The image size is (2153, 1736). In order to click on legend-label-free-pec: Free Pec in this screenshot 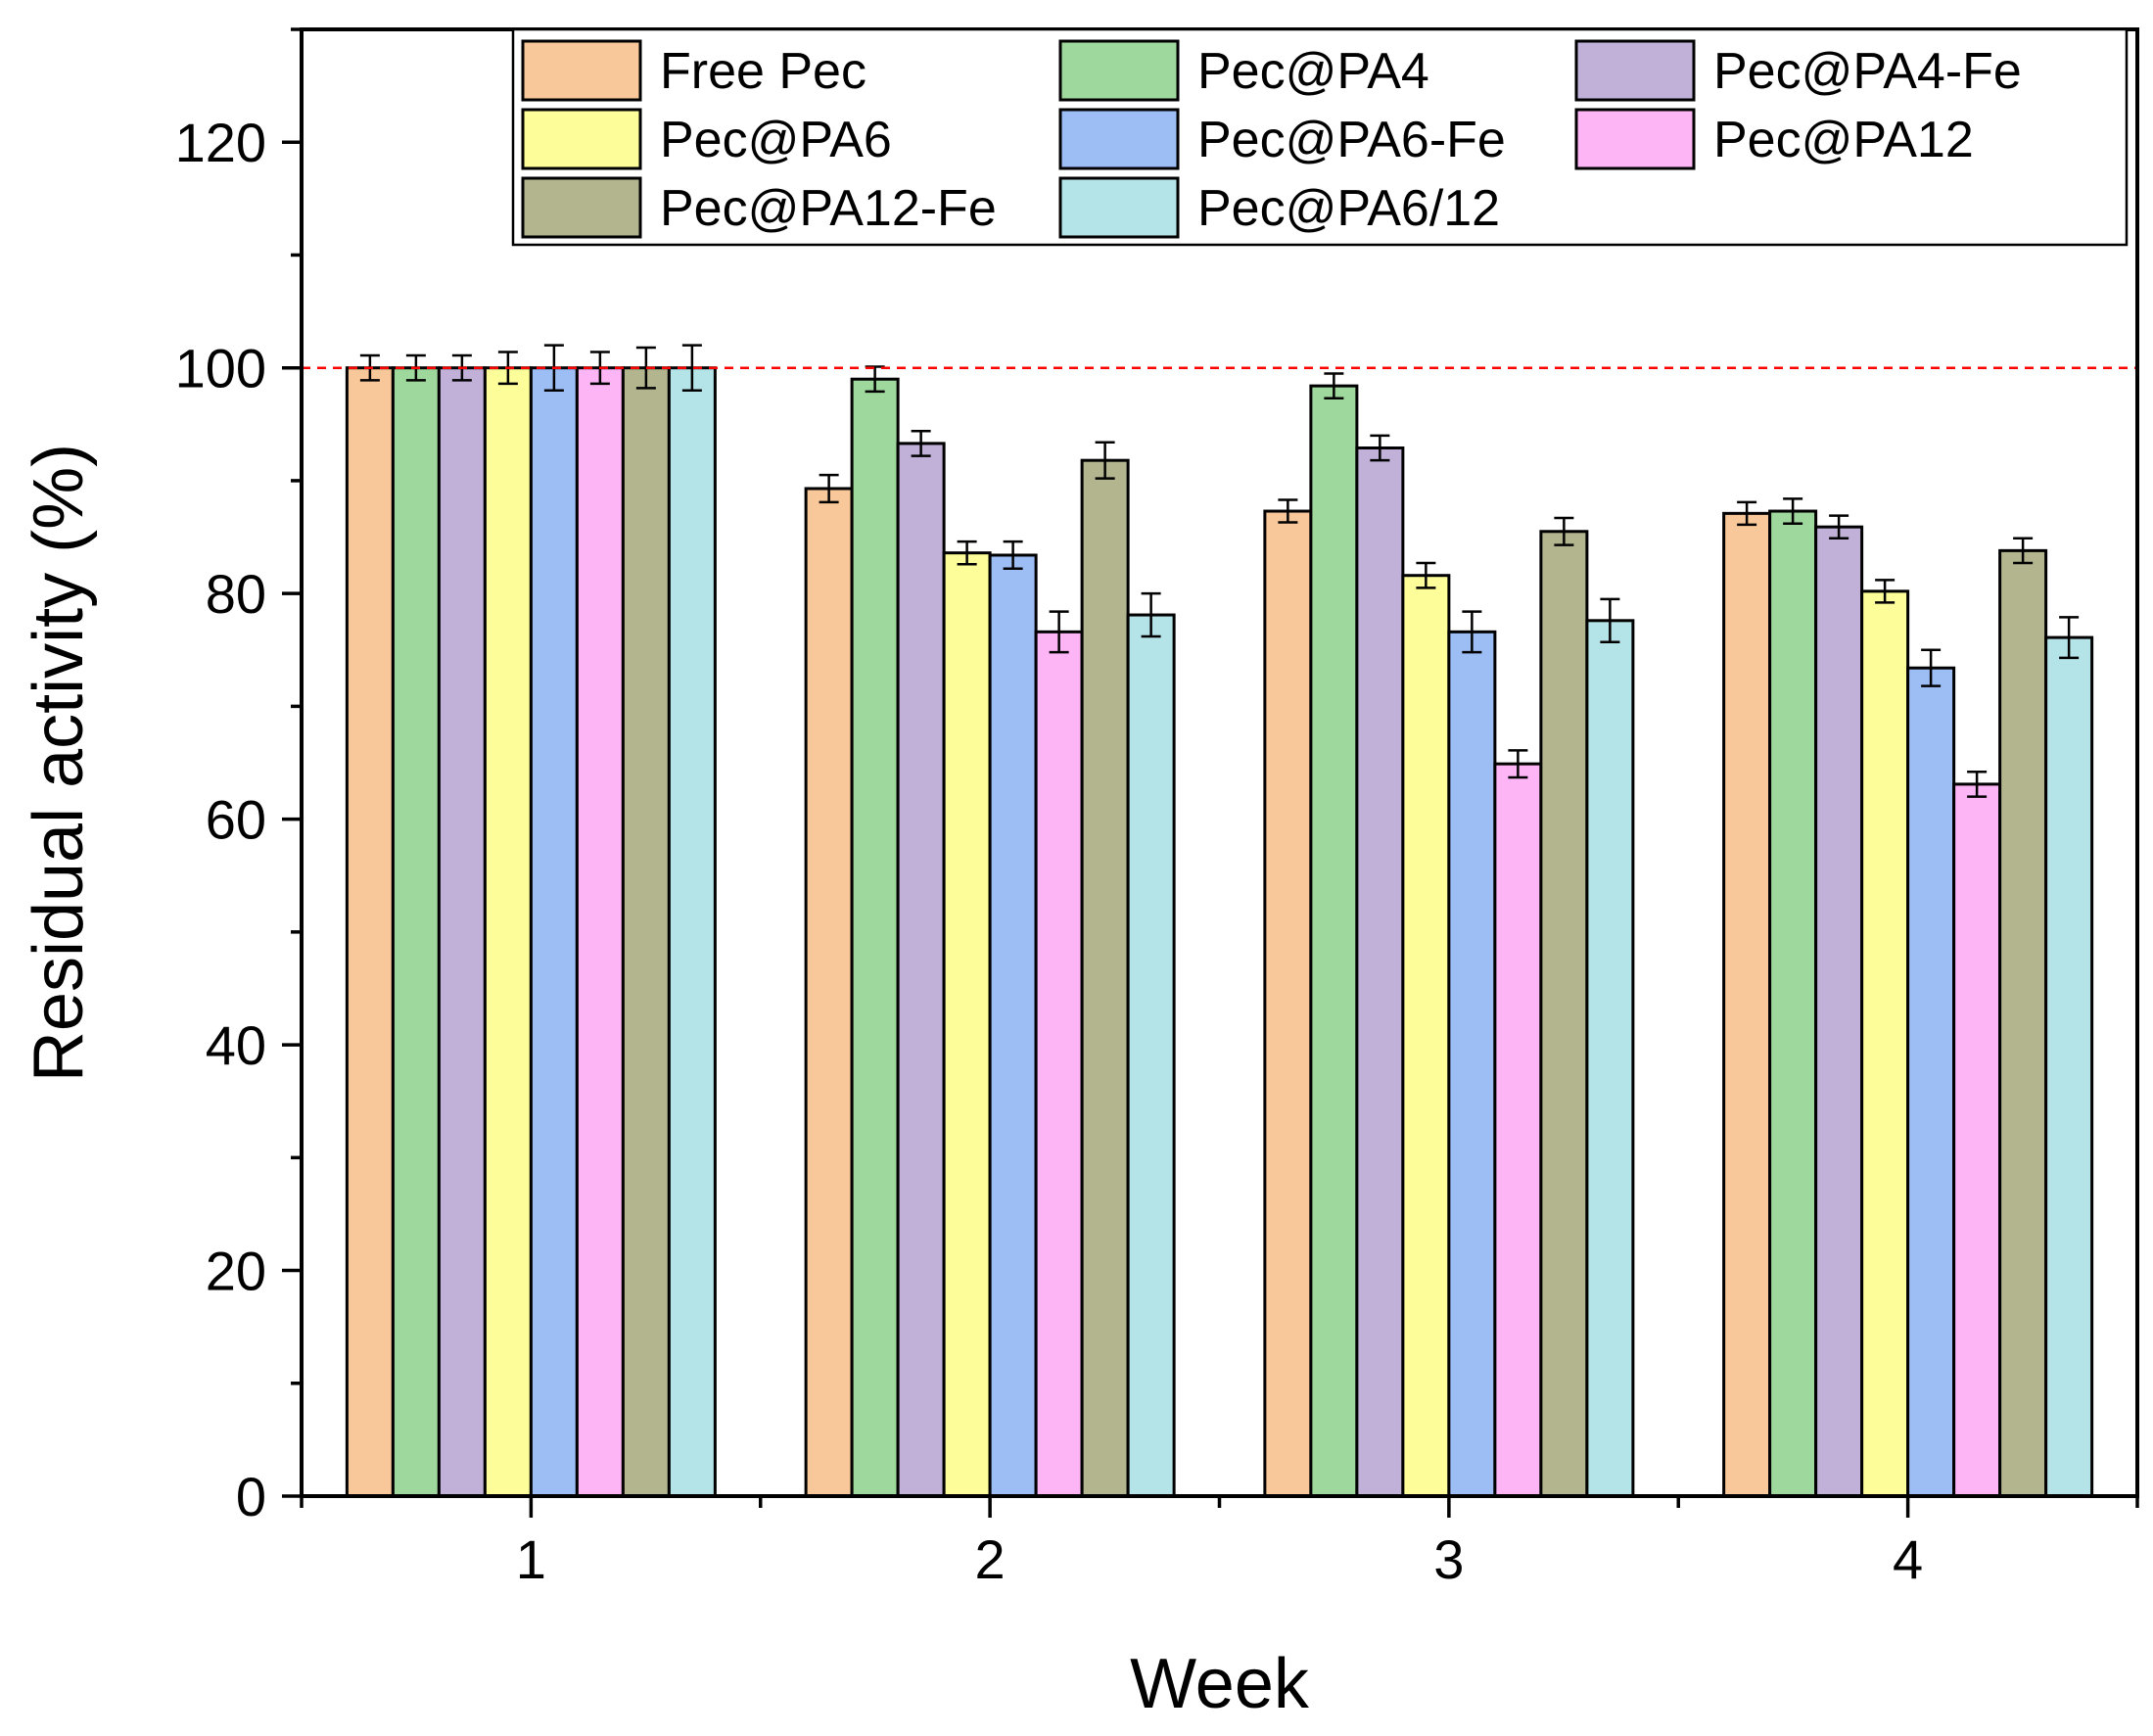, I will do `click(763, 71)`.